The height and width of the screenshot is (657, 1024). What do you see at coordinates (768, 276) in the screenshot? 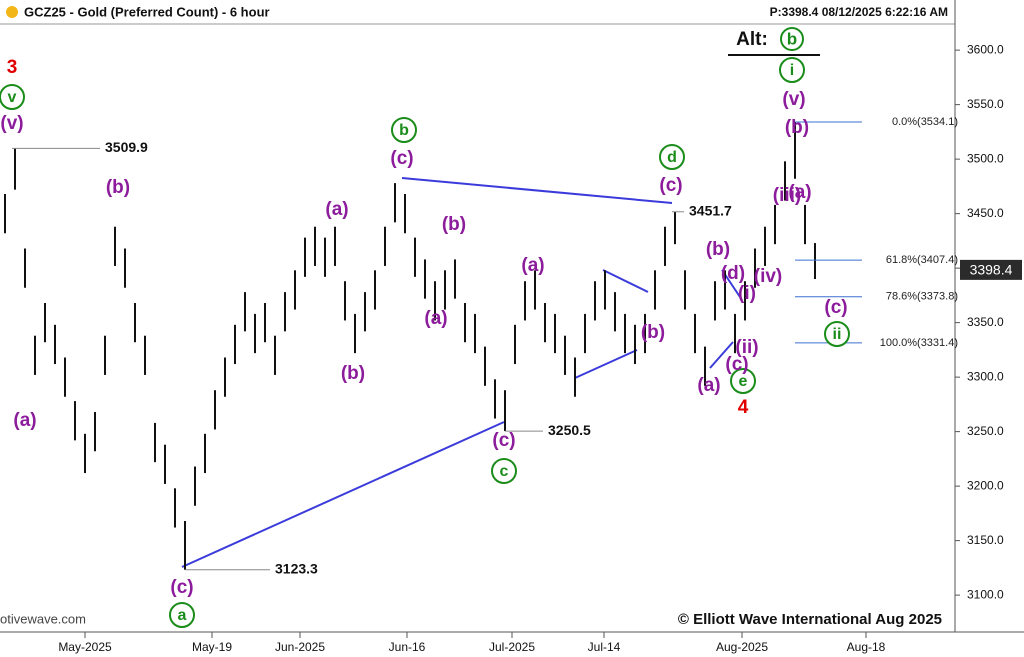
I see `wave-label: (iv)` at bounding box center [768, 276].